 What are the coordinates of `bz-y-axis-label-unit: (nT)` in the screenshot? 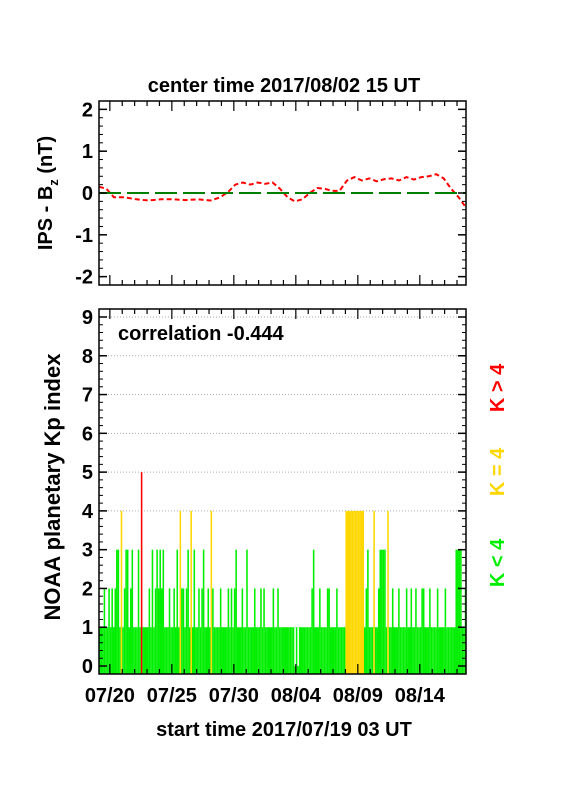 It's located at (46, 155).